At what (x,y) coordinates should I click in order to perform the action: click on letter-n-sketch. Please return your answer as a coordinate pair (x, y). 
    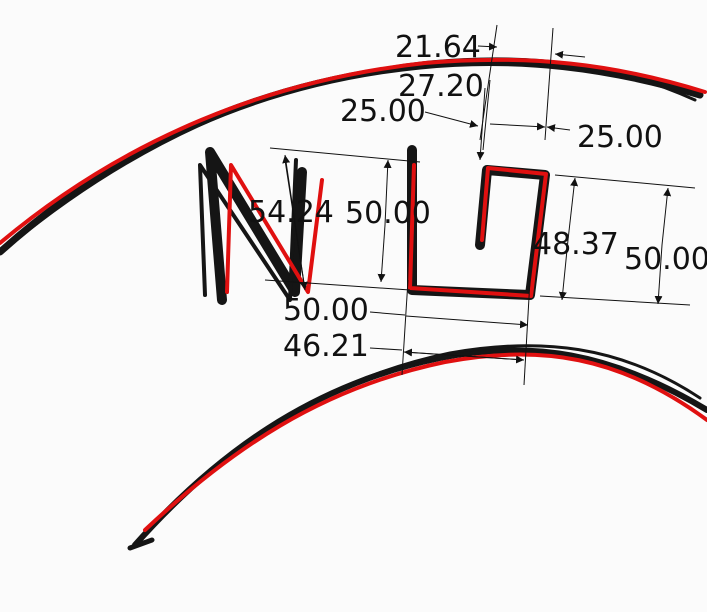
    Looking at the image, I should click on (256, 226).